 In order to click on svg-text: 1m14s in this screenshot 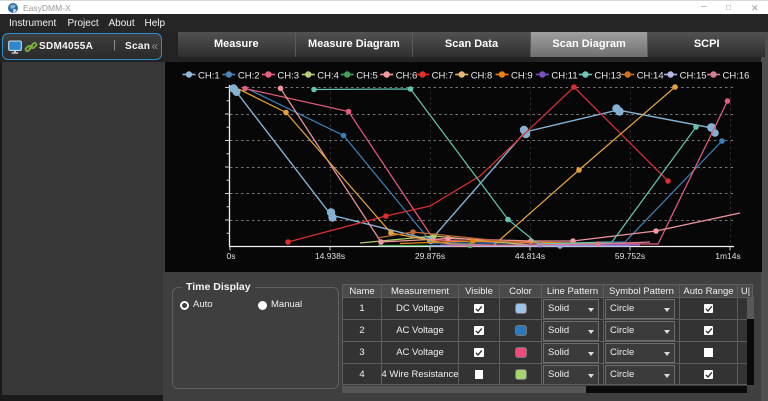, I will do `click(728, 256)`.